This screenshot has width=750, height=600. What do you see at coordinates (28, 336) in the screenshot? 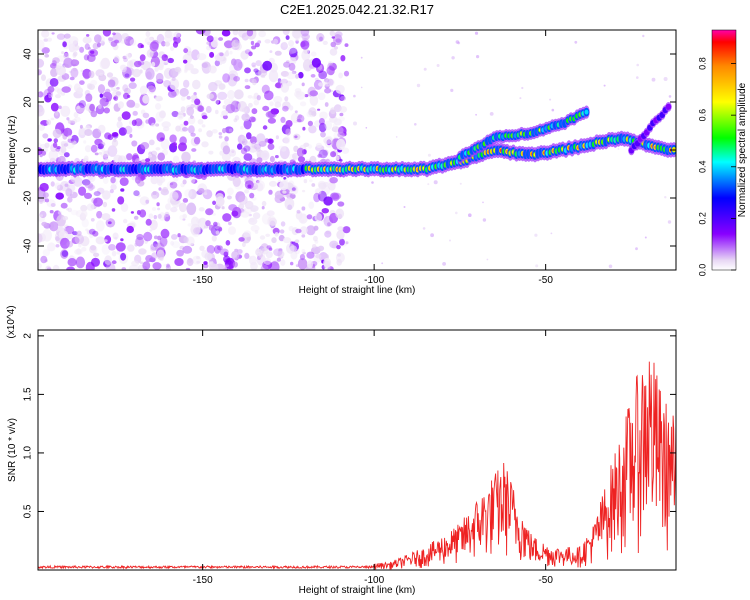
I see `y-tick-label: 2` at bounding box center [28, 336].